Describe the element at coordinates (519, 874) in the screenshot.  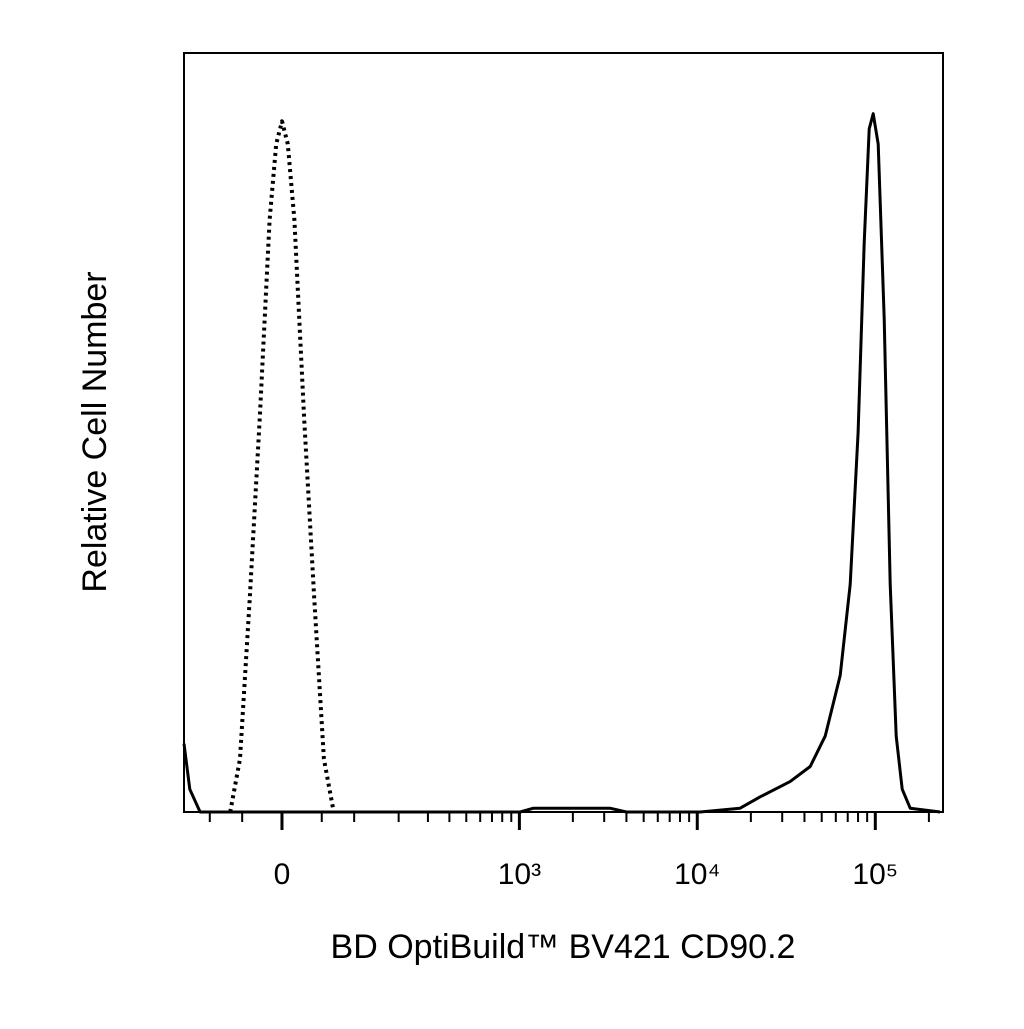
I see `x-tick-label: 10³` at that location.